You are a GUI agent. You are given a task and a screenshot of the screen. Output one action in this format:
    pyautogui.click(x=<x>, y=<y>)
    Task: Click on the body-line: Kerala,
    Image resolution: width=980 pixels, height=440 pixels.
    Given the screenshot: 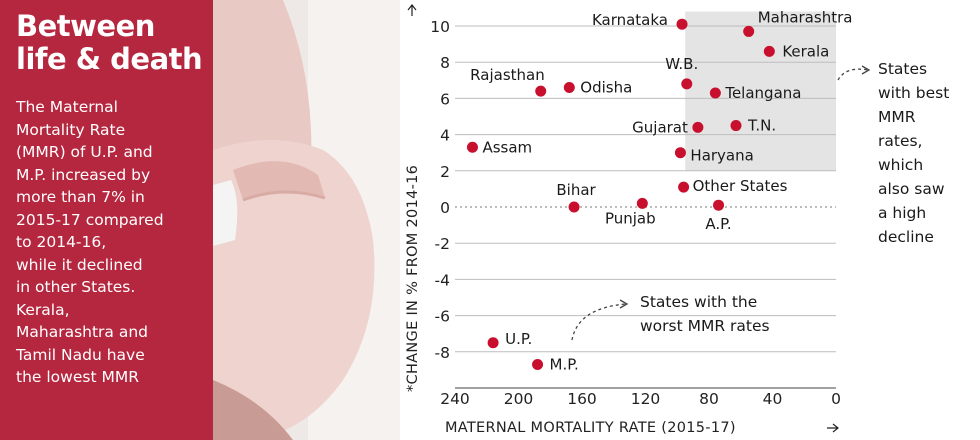 What is the action you would take?
    pyautogui.click(x=43, y=309)
    